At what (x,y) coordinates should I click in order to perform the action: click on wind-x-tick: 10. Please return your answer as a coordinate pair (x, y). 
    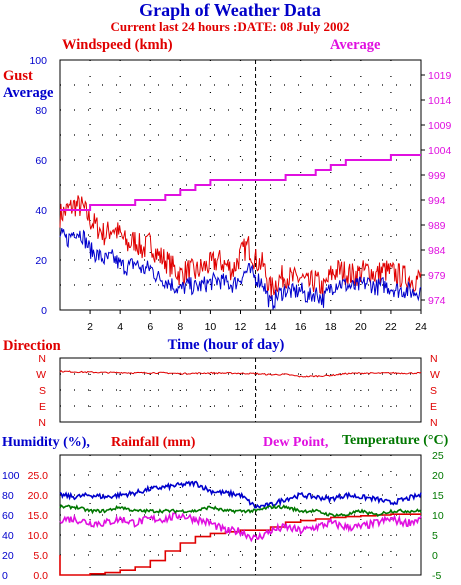
    Looking at the image, I should click on (211, 327).